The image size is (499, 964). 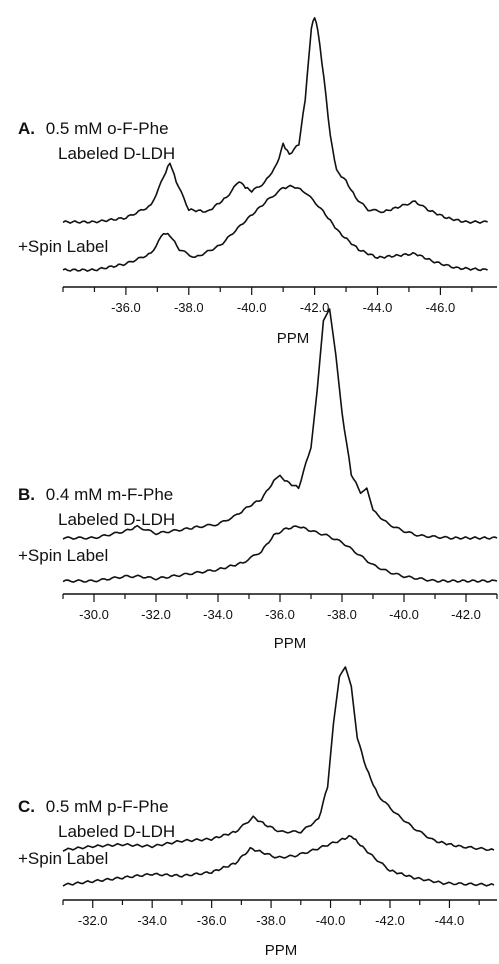 What do you see at coordinates (450, 920) in the screenshot?
I see `panel-c-tick-label: -44.0` at bounding box center [450, 920].